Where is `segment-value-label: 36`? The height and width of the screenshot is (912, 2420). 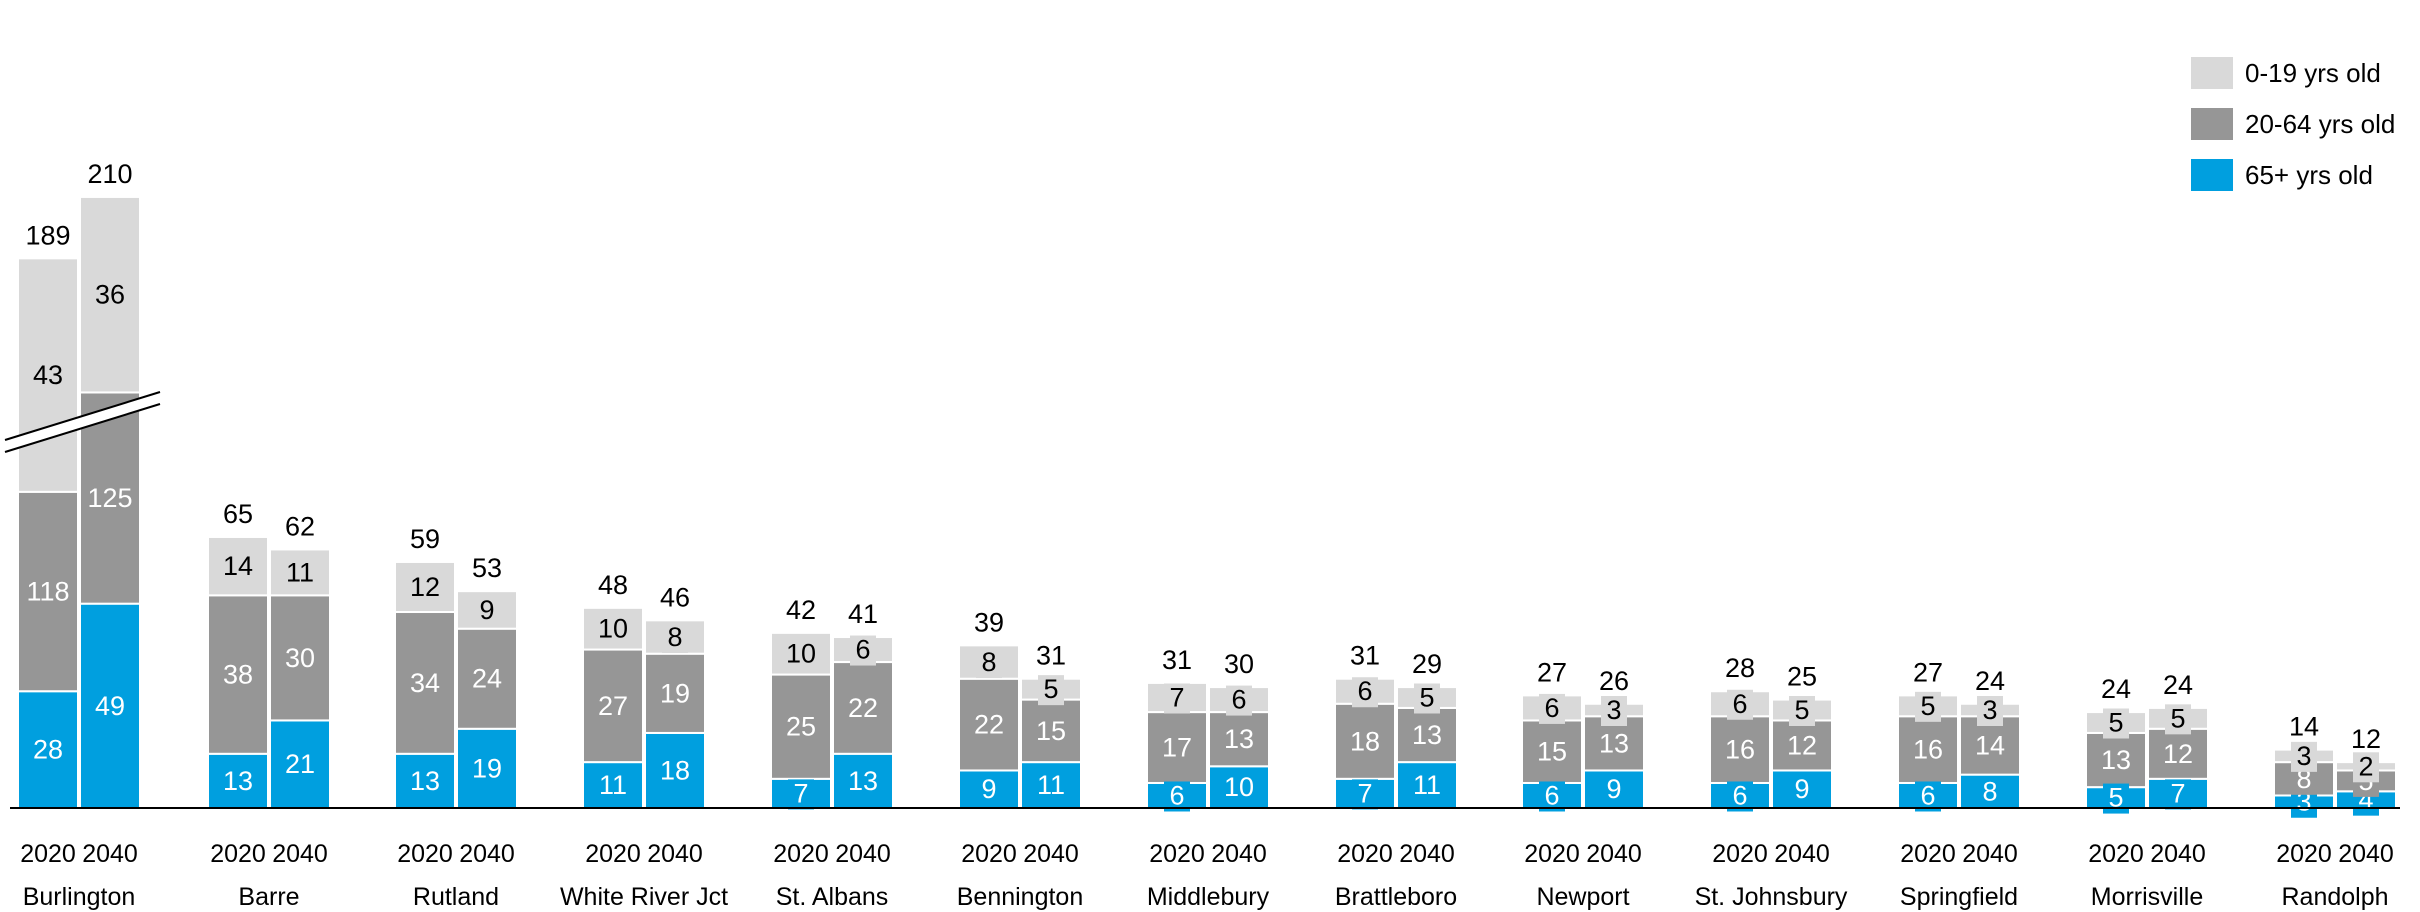
segment-value-label: 36 is located at coordinates (110, 295).